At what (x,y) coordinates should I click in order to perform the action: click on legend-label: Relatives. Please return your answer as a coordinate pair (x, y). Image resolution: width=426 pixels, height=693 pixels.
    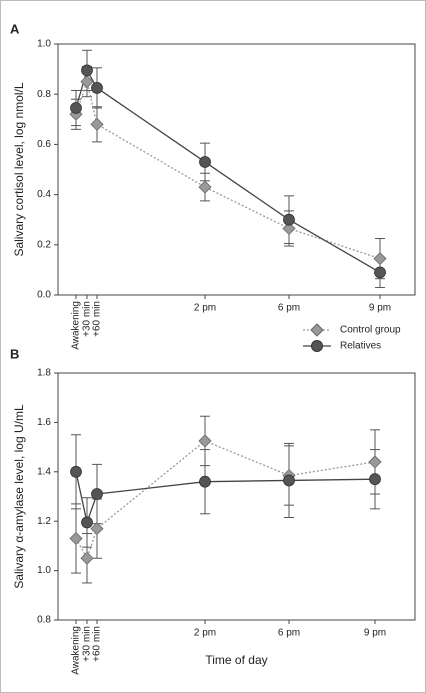
    Looking at the image, I should click on (360, 346).